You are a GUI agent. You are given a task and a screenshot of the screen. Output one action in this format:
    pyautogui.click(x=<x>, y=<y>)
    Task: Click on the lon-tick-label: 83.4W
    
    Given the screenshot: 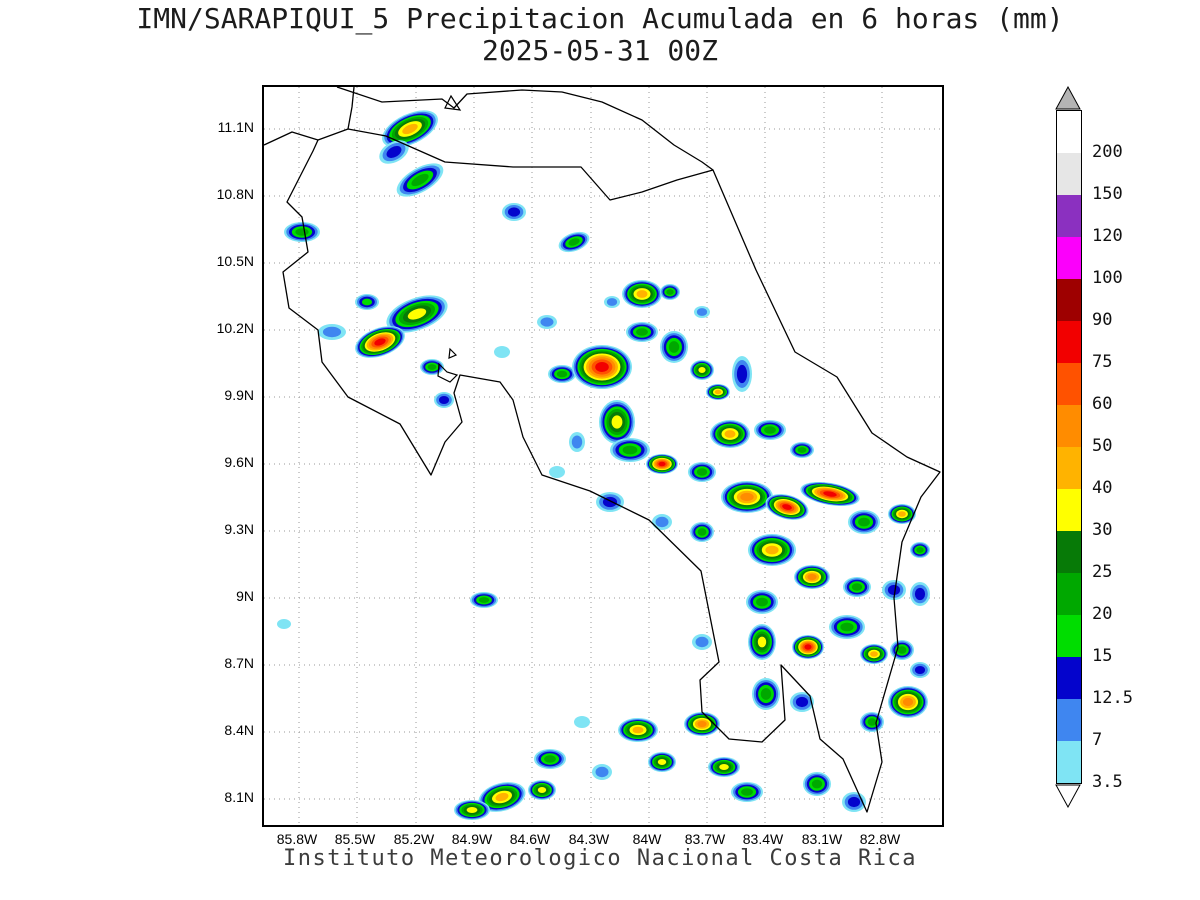 What is the action you would take?
    pyautogui.click(x=763, y=839)
    